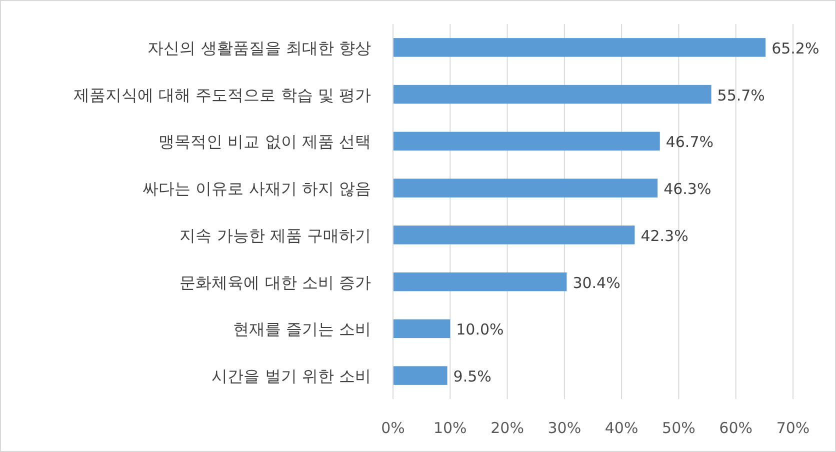 Image resolution: width=836 pixels, height=452 pixels. I want to click on x-tick-label: 0%, so click(393, 428).